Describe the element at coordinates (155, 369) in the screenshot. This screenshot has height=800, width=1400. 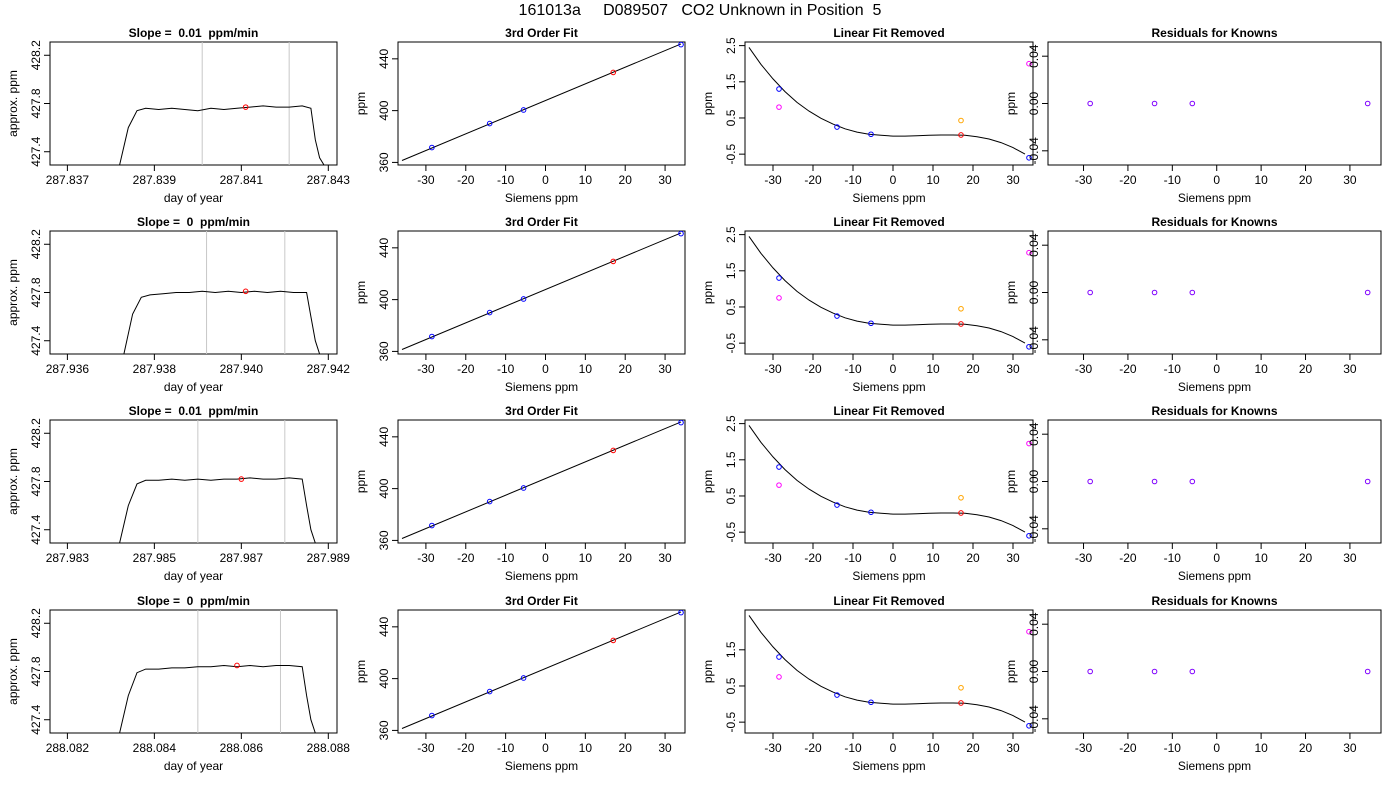
I see `x-tick-label: 287.938` at that location.